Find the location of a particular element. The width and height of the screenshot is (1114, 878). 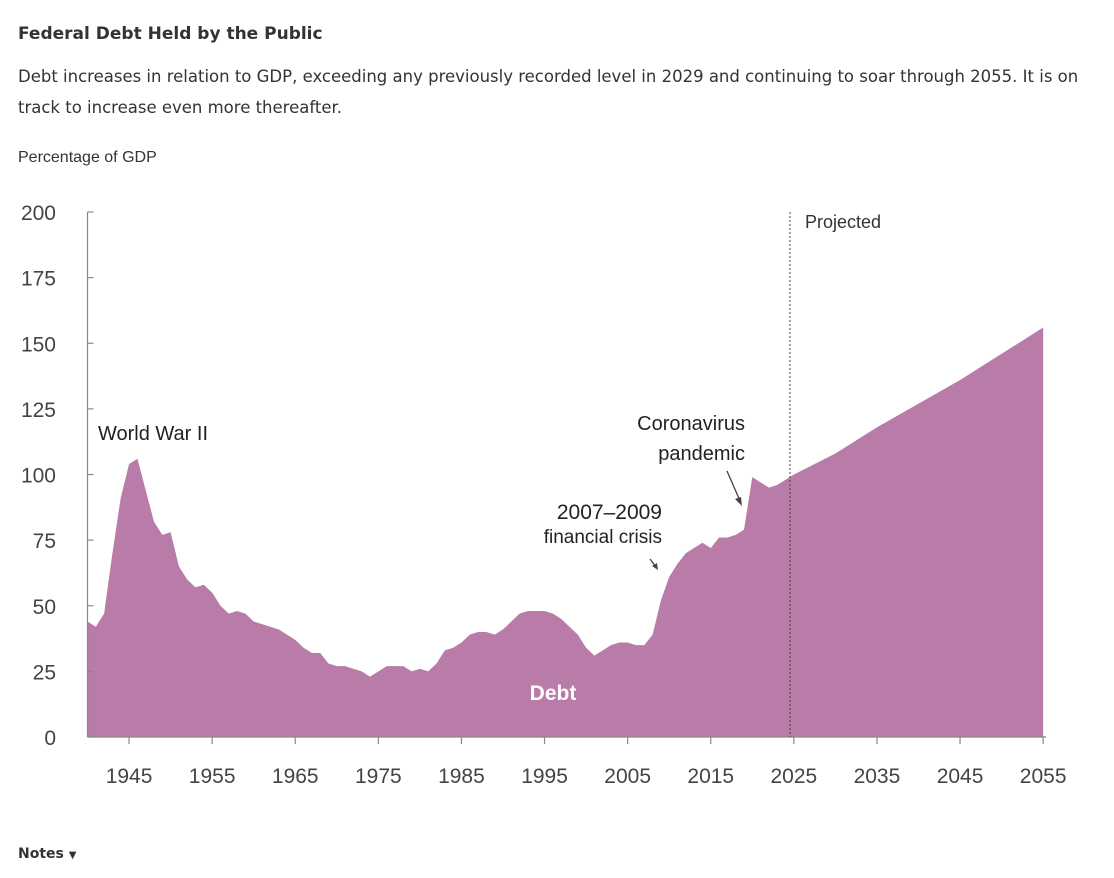

annotation-coronavirus: Coronavirus is located at coordinates (691, 424).